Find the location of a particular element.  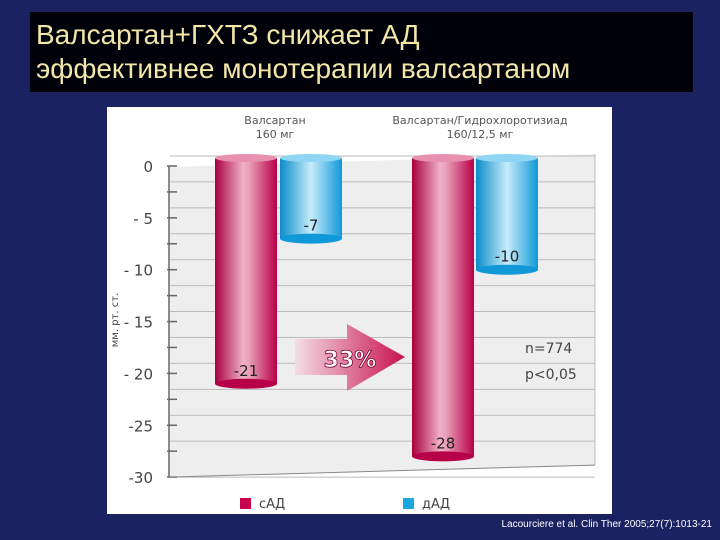

bar-сАД-2: -28 is located at coordinates (443, 308).